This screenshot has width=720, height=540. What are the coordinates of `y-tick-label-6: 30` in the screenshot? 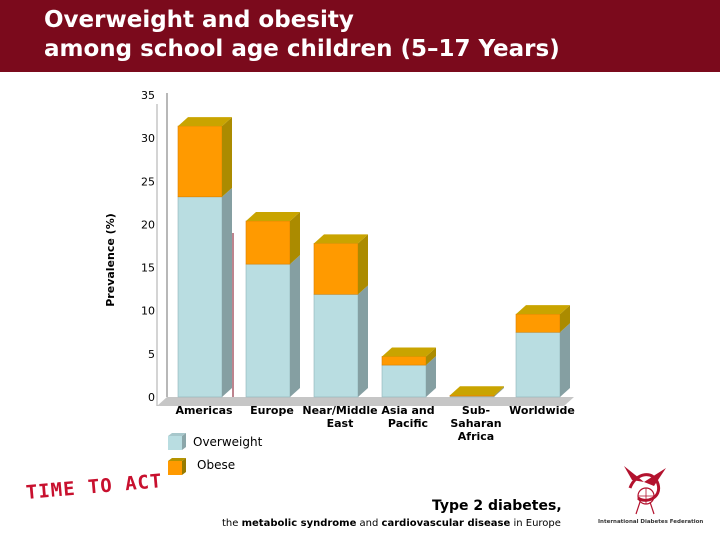 It's located at (148, 138).